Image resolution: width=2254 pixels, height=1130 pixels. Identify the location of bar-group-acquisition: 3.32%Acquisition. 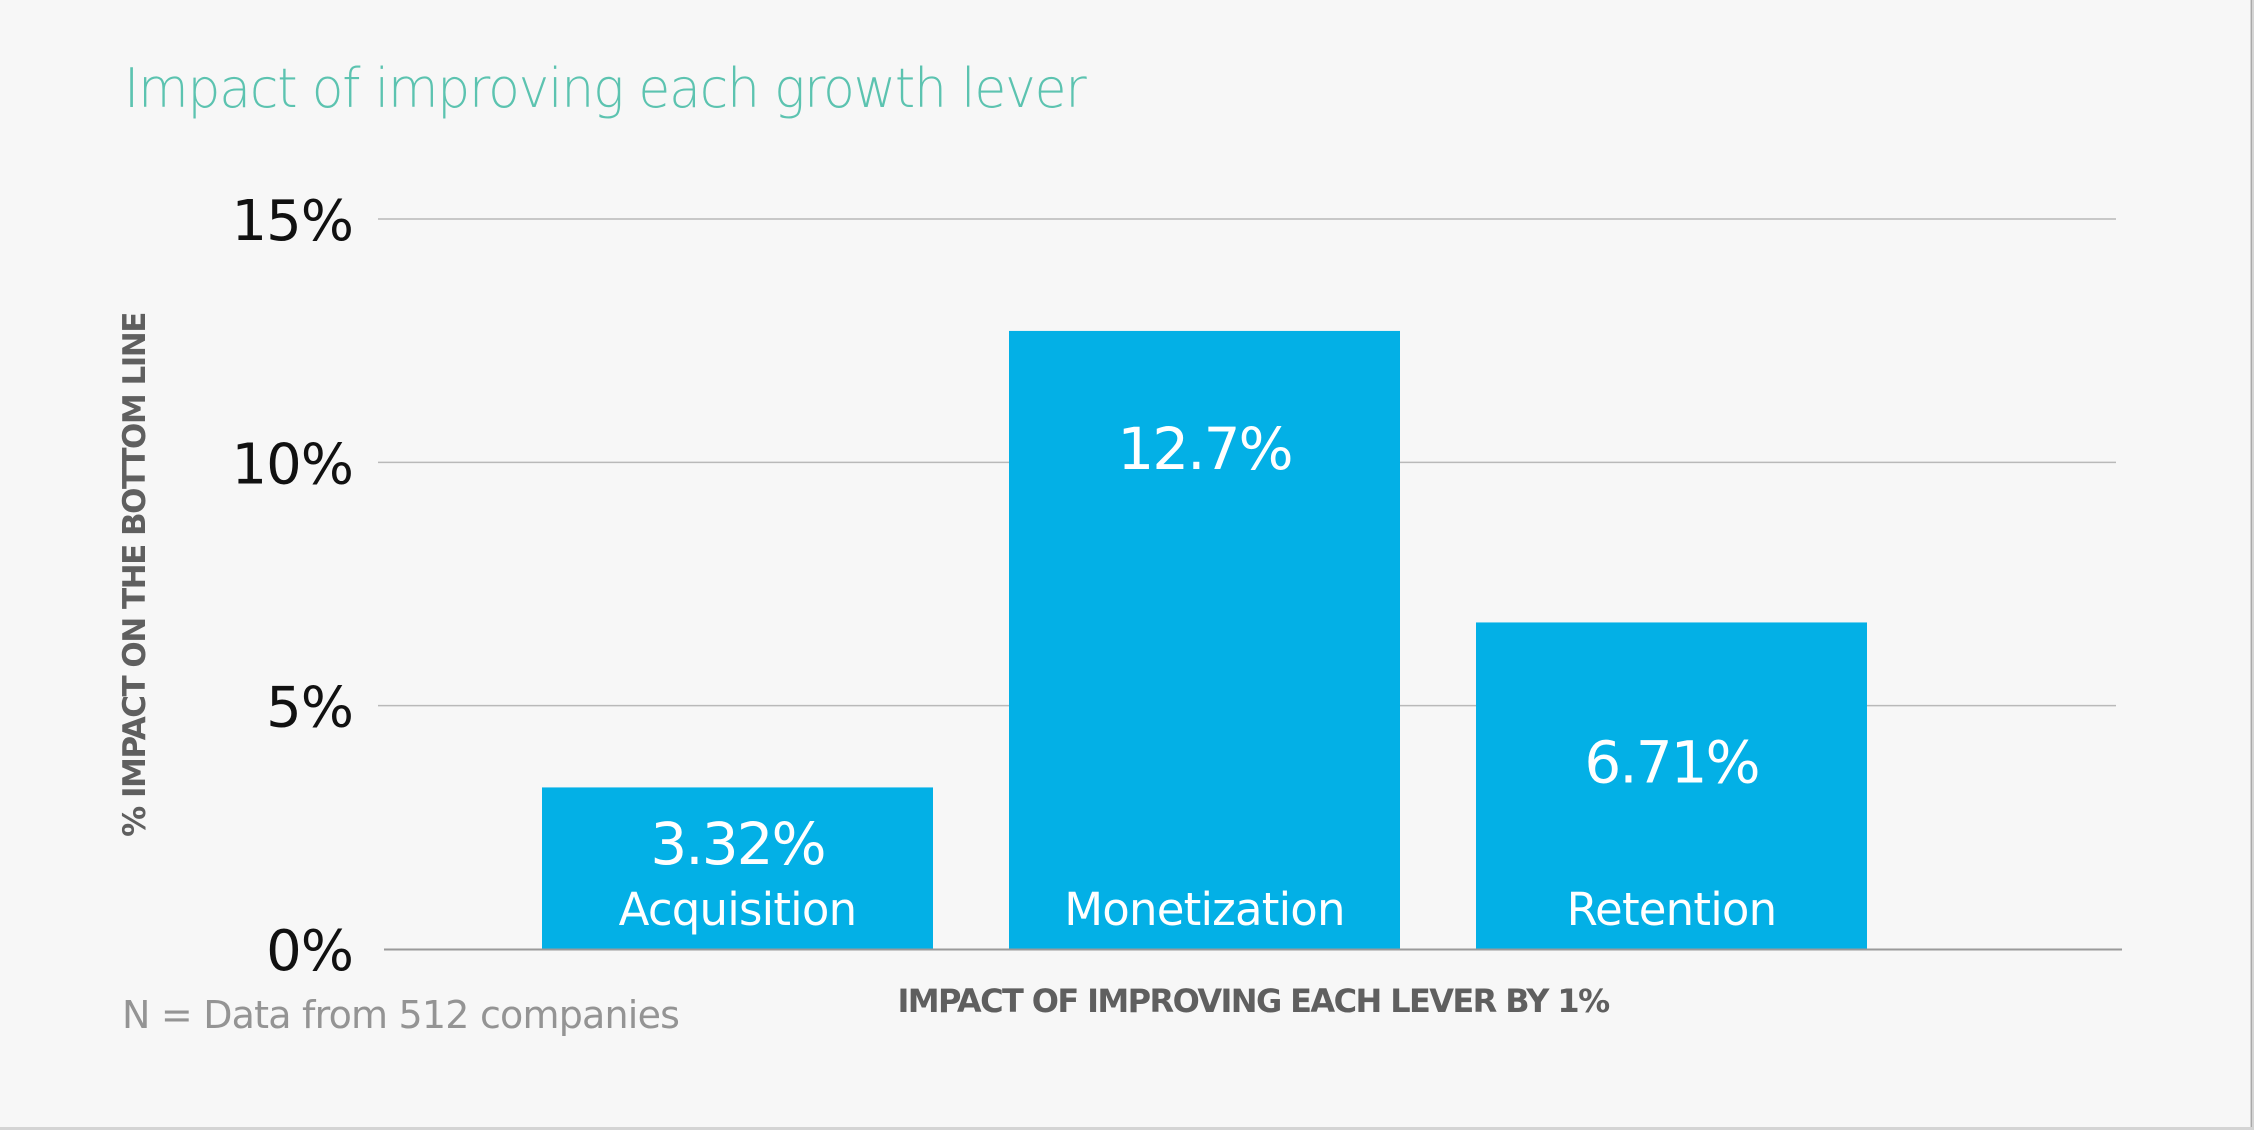
(737, 868).